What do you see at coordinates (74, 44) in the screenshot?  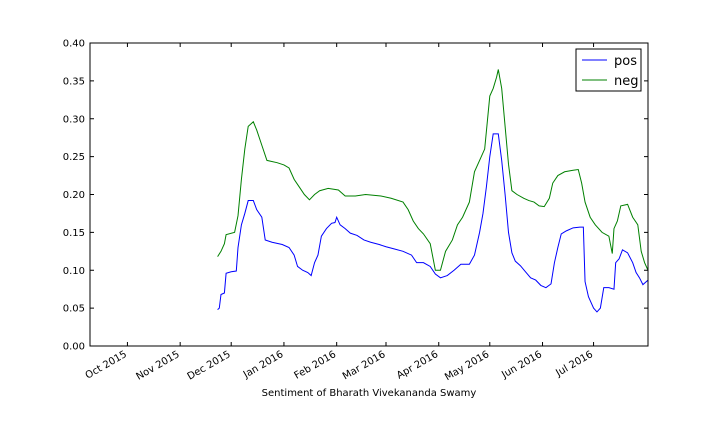 I see `y-tick-label: 0.40` at bounding box center [74, 44].